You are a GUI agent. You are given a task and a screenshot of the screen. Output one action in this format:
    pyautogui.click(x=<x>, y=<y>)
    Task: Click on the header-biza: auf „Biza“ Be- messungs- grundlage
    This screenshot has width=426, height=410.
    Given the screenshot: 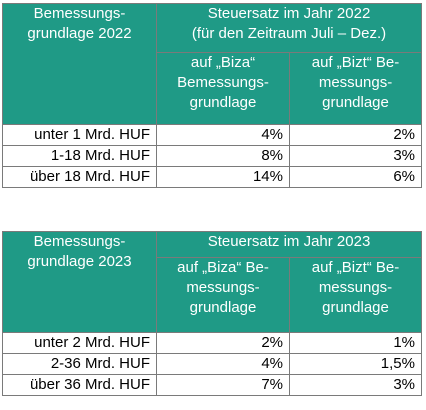 What is the action you would take?
    pyautogui.click(x=223, y=295)
    